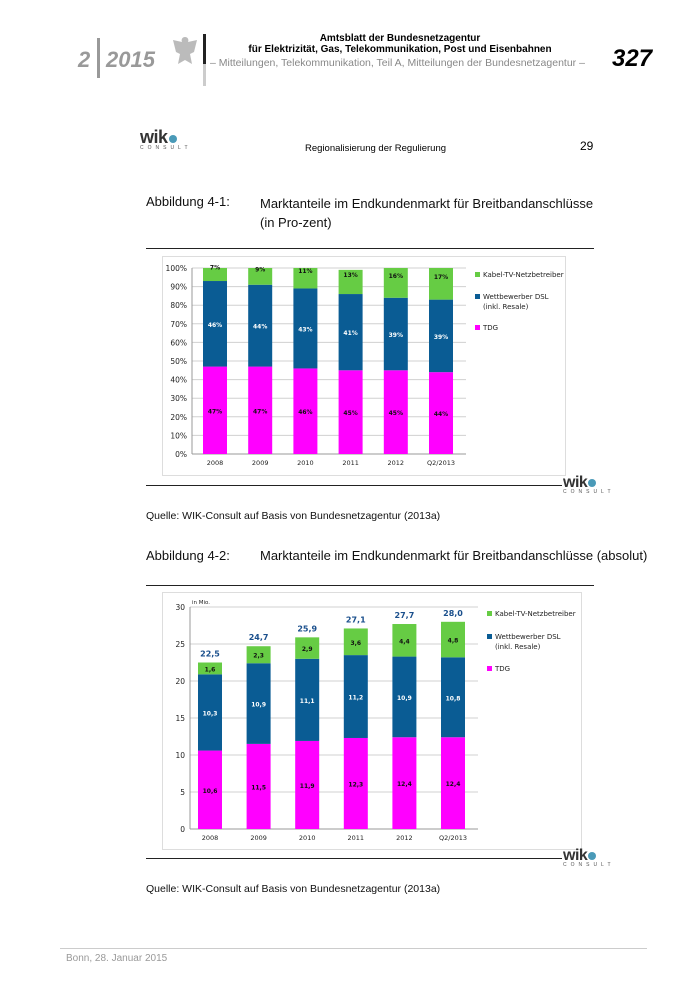 The image size is (700, 990). I want to click on data-label: 7%, so click(215, 268).